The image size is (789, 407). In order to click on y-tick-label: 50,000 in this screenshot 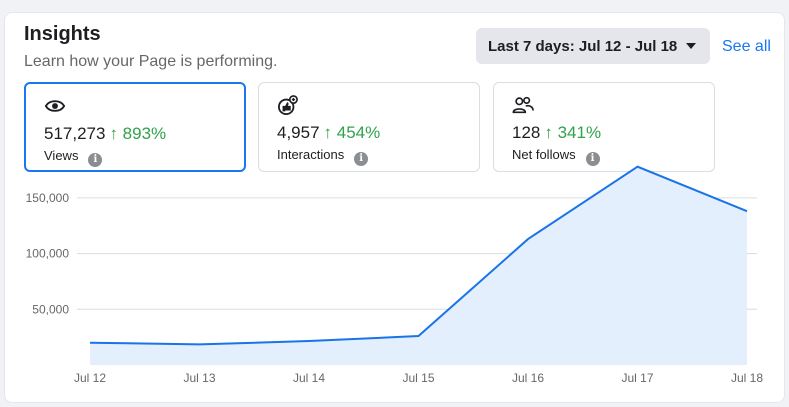, I will do `click(50, 309)`.